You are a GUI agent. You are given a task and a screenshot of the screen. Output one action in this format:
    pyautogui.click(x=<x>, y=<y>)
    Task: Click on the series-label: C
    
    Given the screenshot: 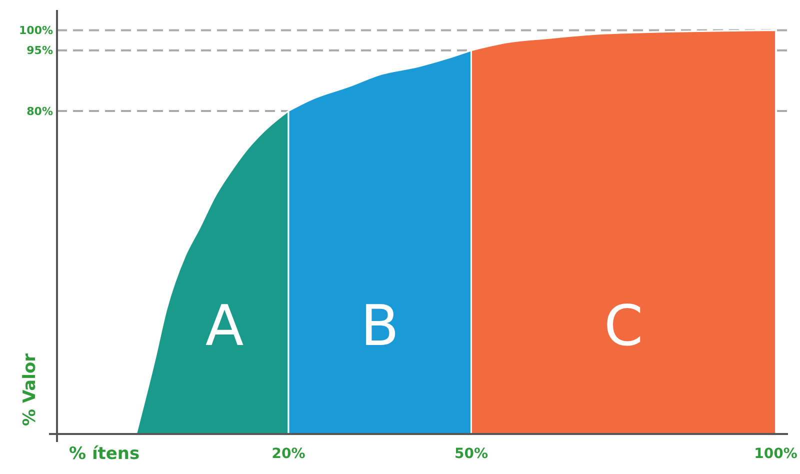 What is the action you would take?
    pyautogui.click(x=624, y=327)
    